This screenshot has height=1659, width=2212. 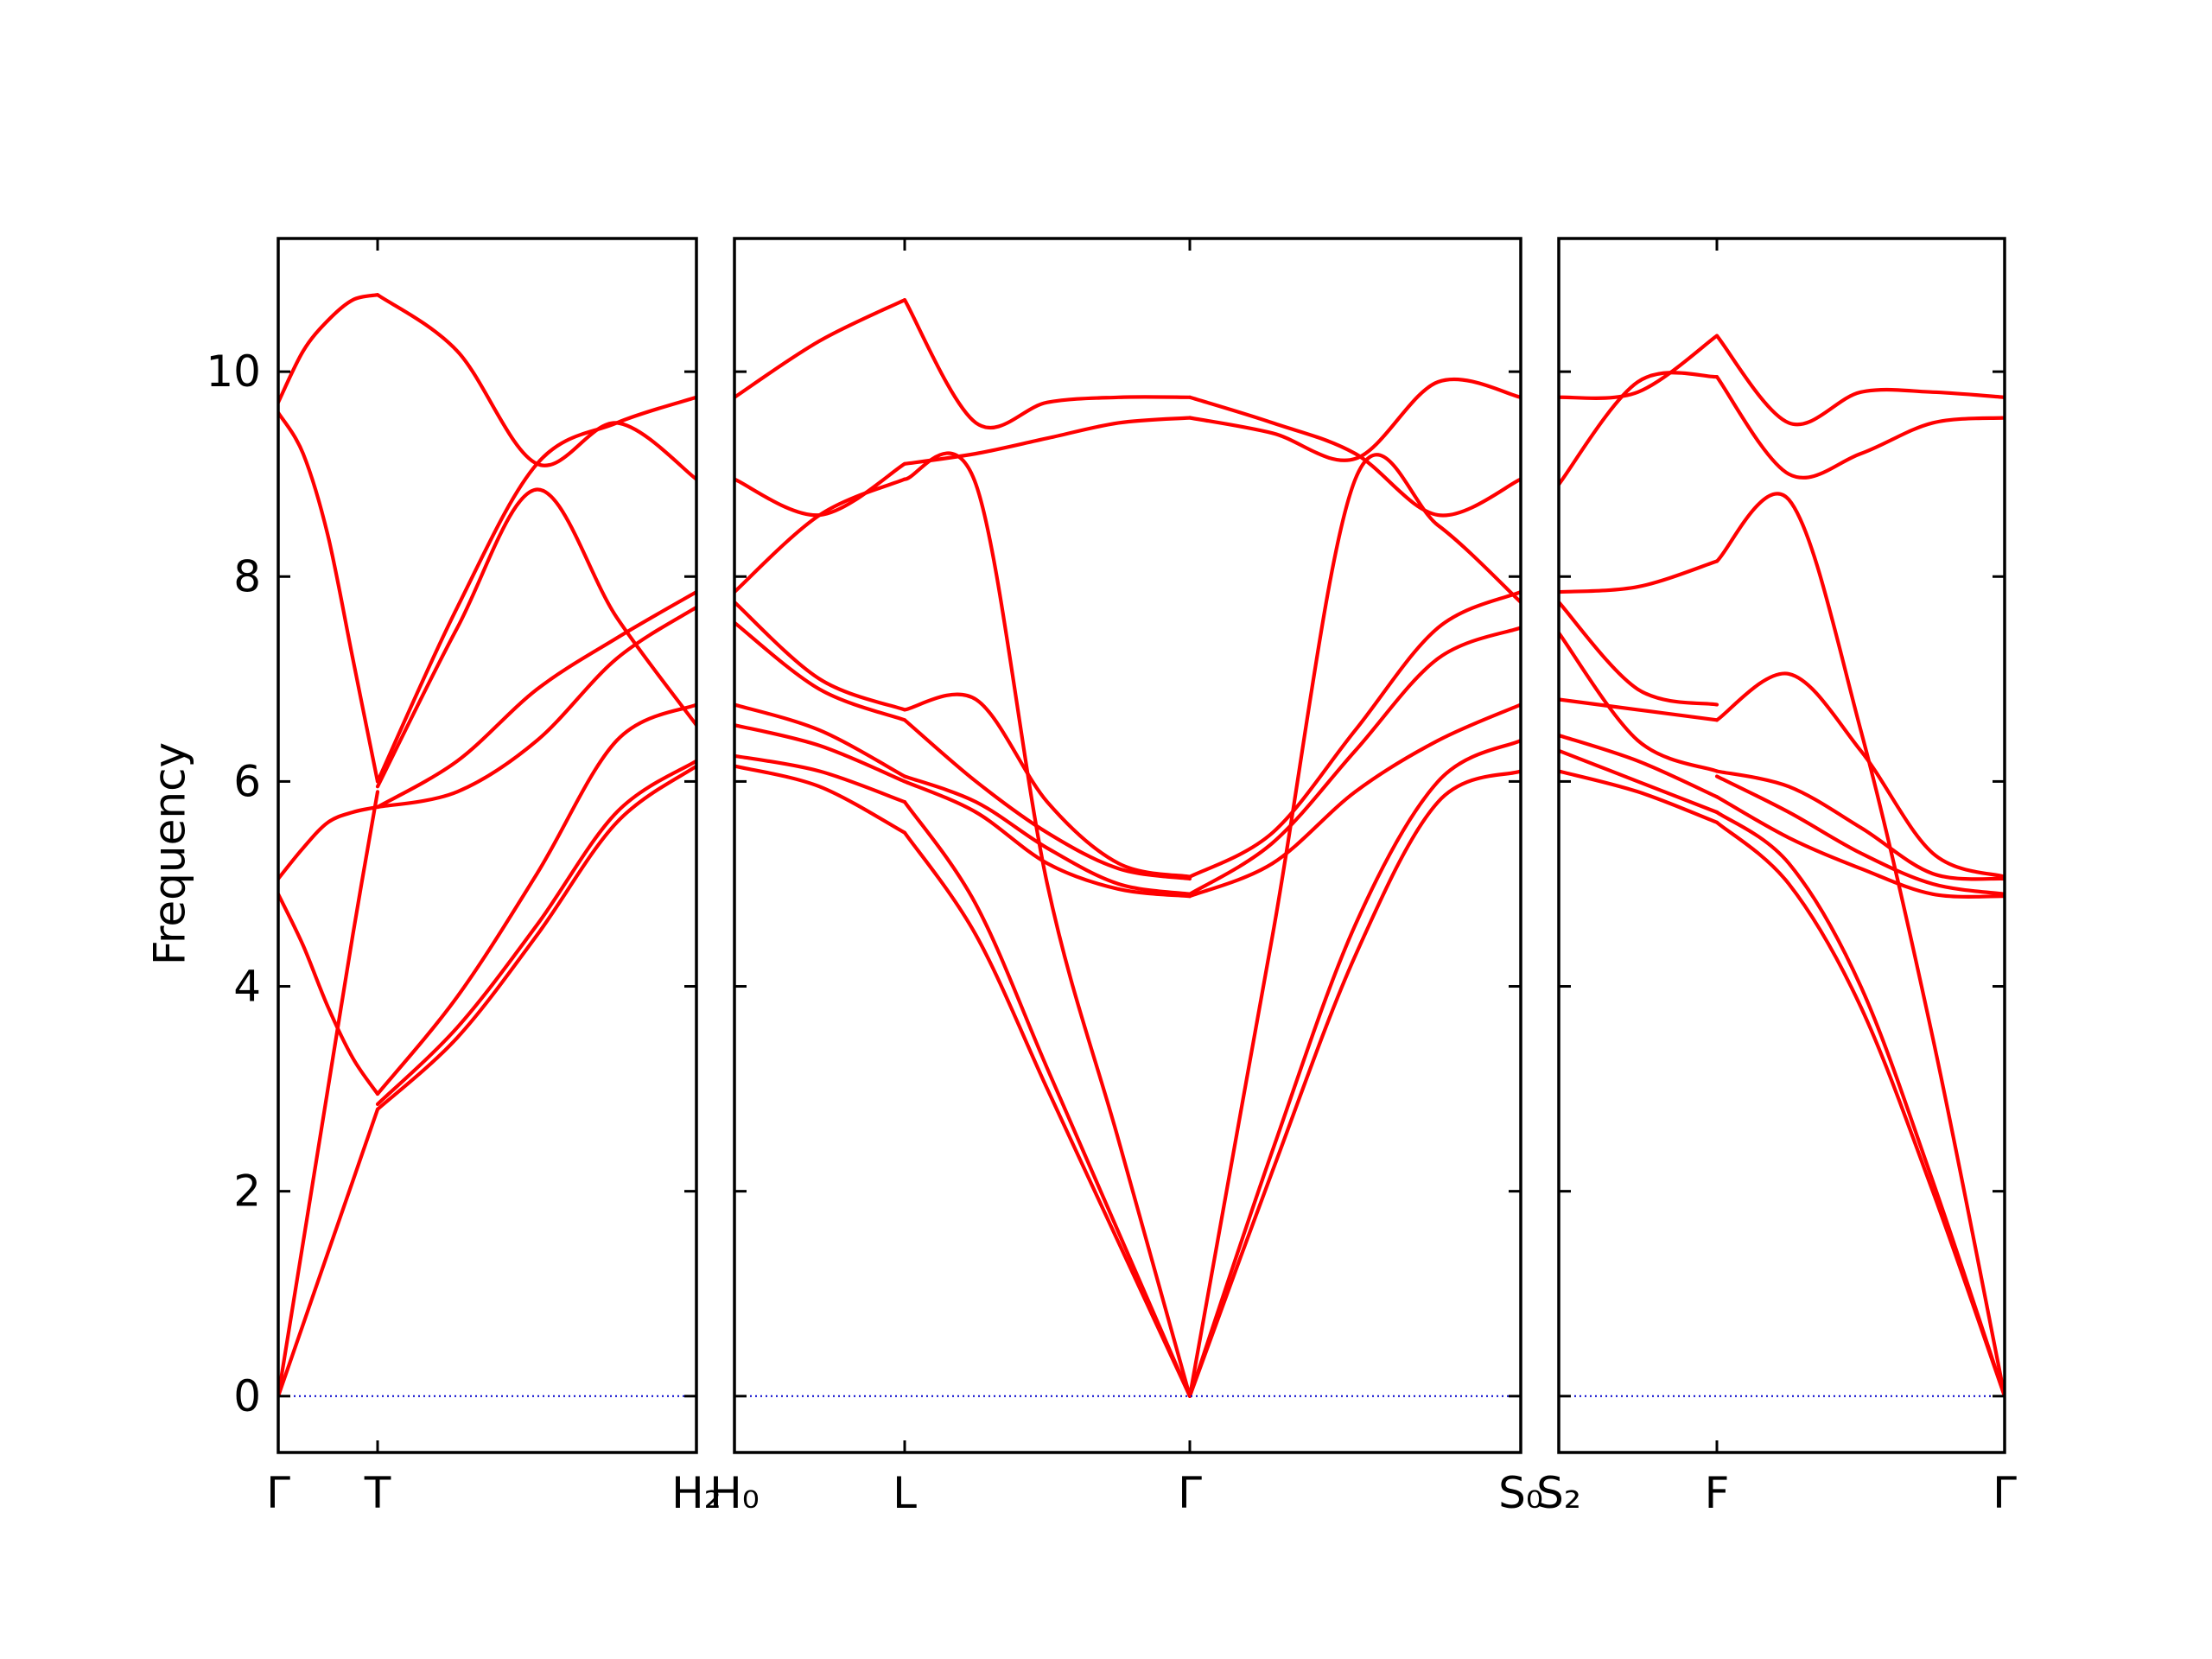 I want to click on panel-1-bands, so click(x=487, y=845).